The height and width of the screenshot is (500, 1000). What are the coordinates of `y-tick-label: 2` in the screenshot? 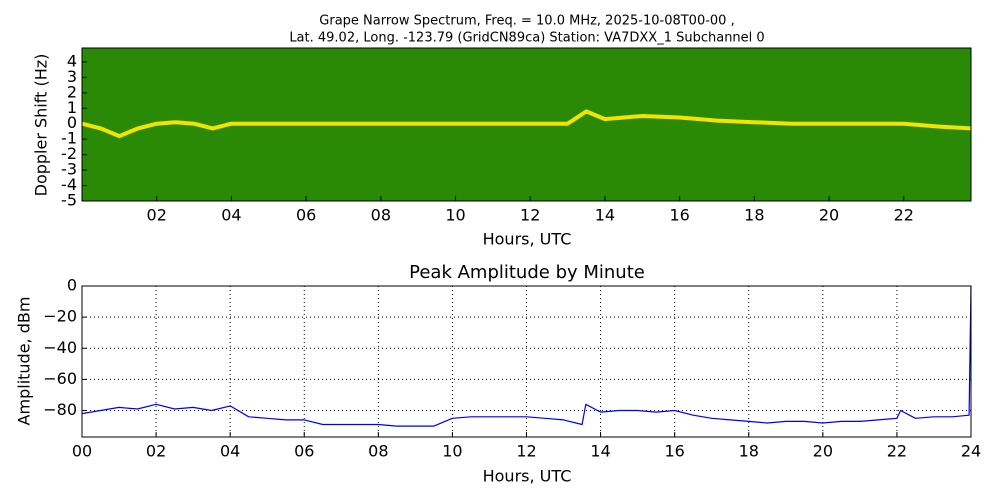 It's located at (72, 91).